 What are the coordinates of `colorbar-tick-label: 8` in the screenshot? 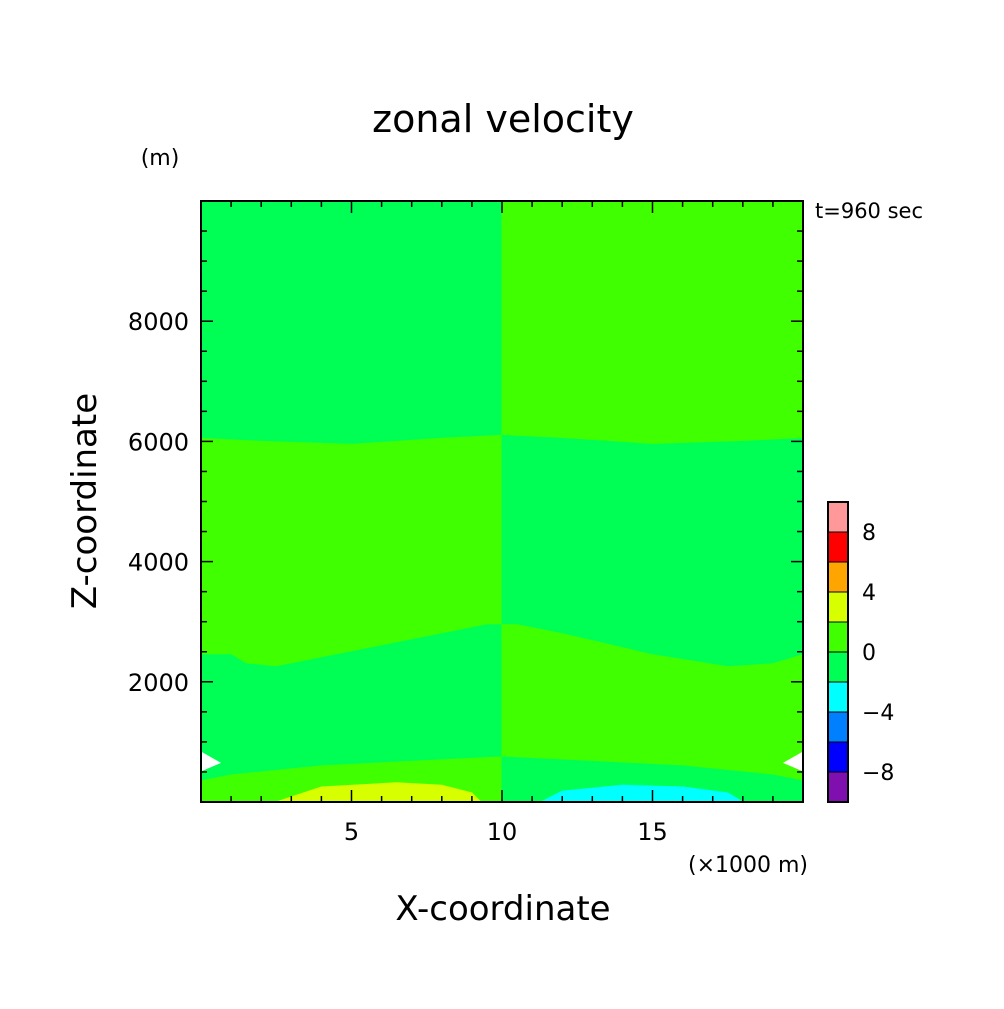 It's located at (869, 533).